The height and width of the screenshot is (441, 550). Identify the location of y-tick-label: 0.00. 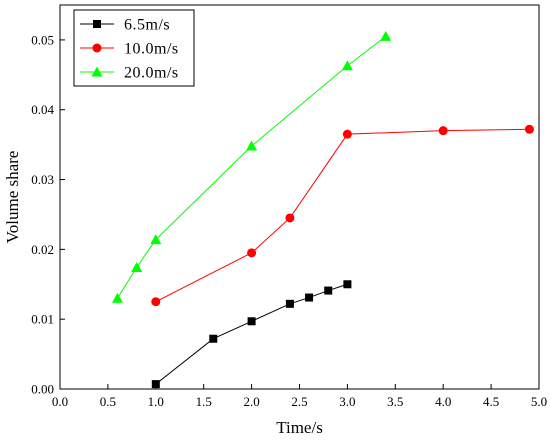
(42, 389).